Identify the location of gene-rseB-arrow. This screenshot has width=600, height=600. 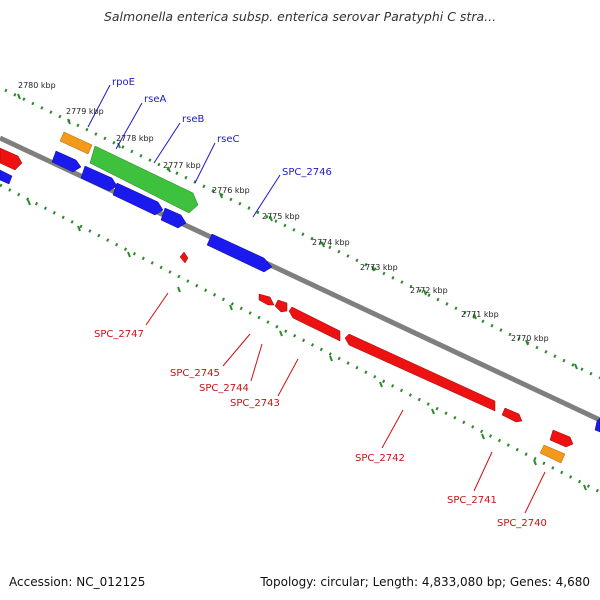
(99, 178).